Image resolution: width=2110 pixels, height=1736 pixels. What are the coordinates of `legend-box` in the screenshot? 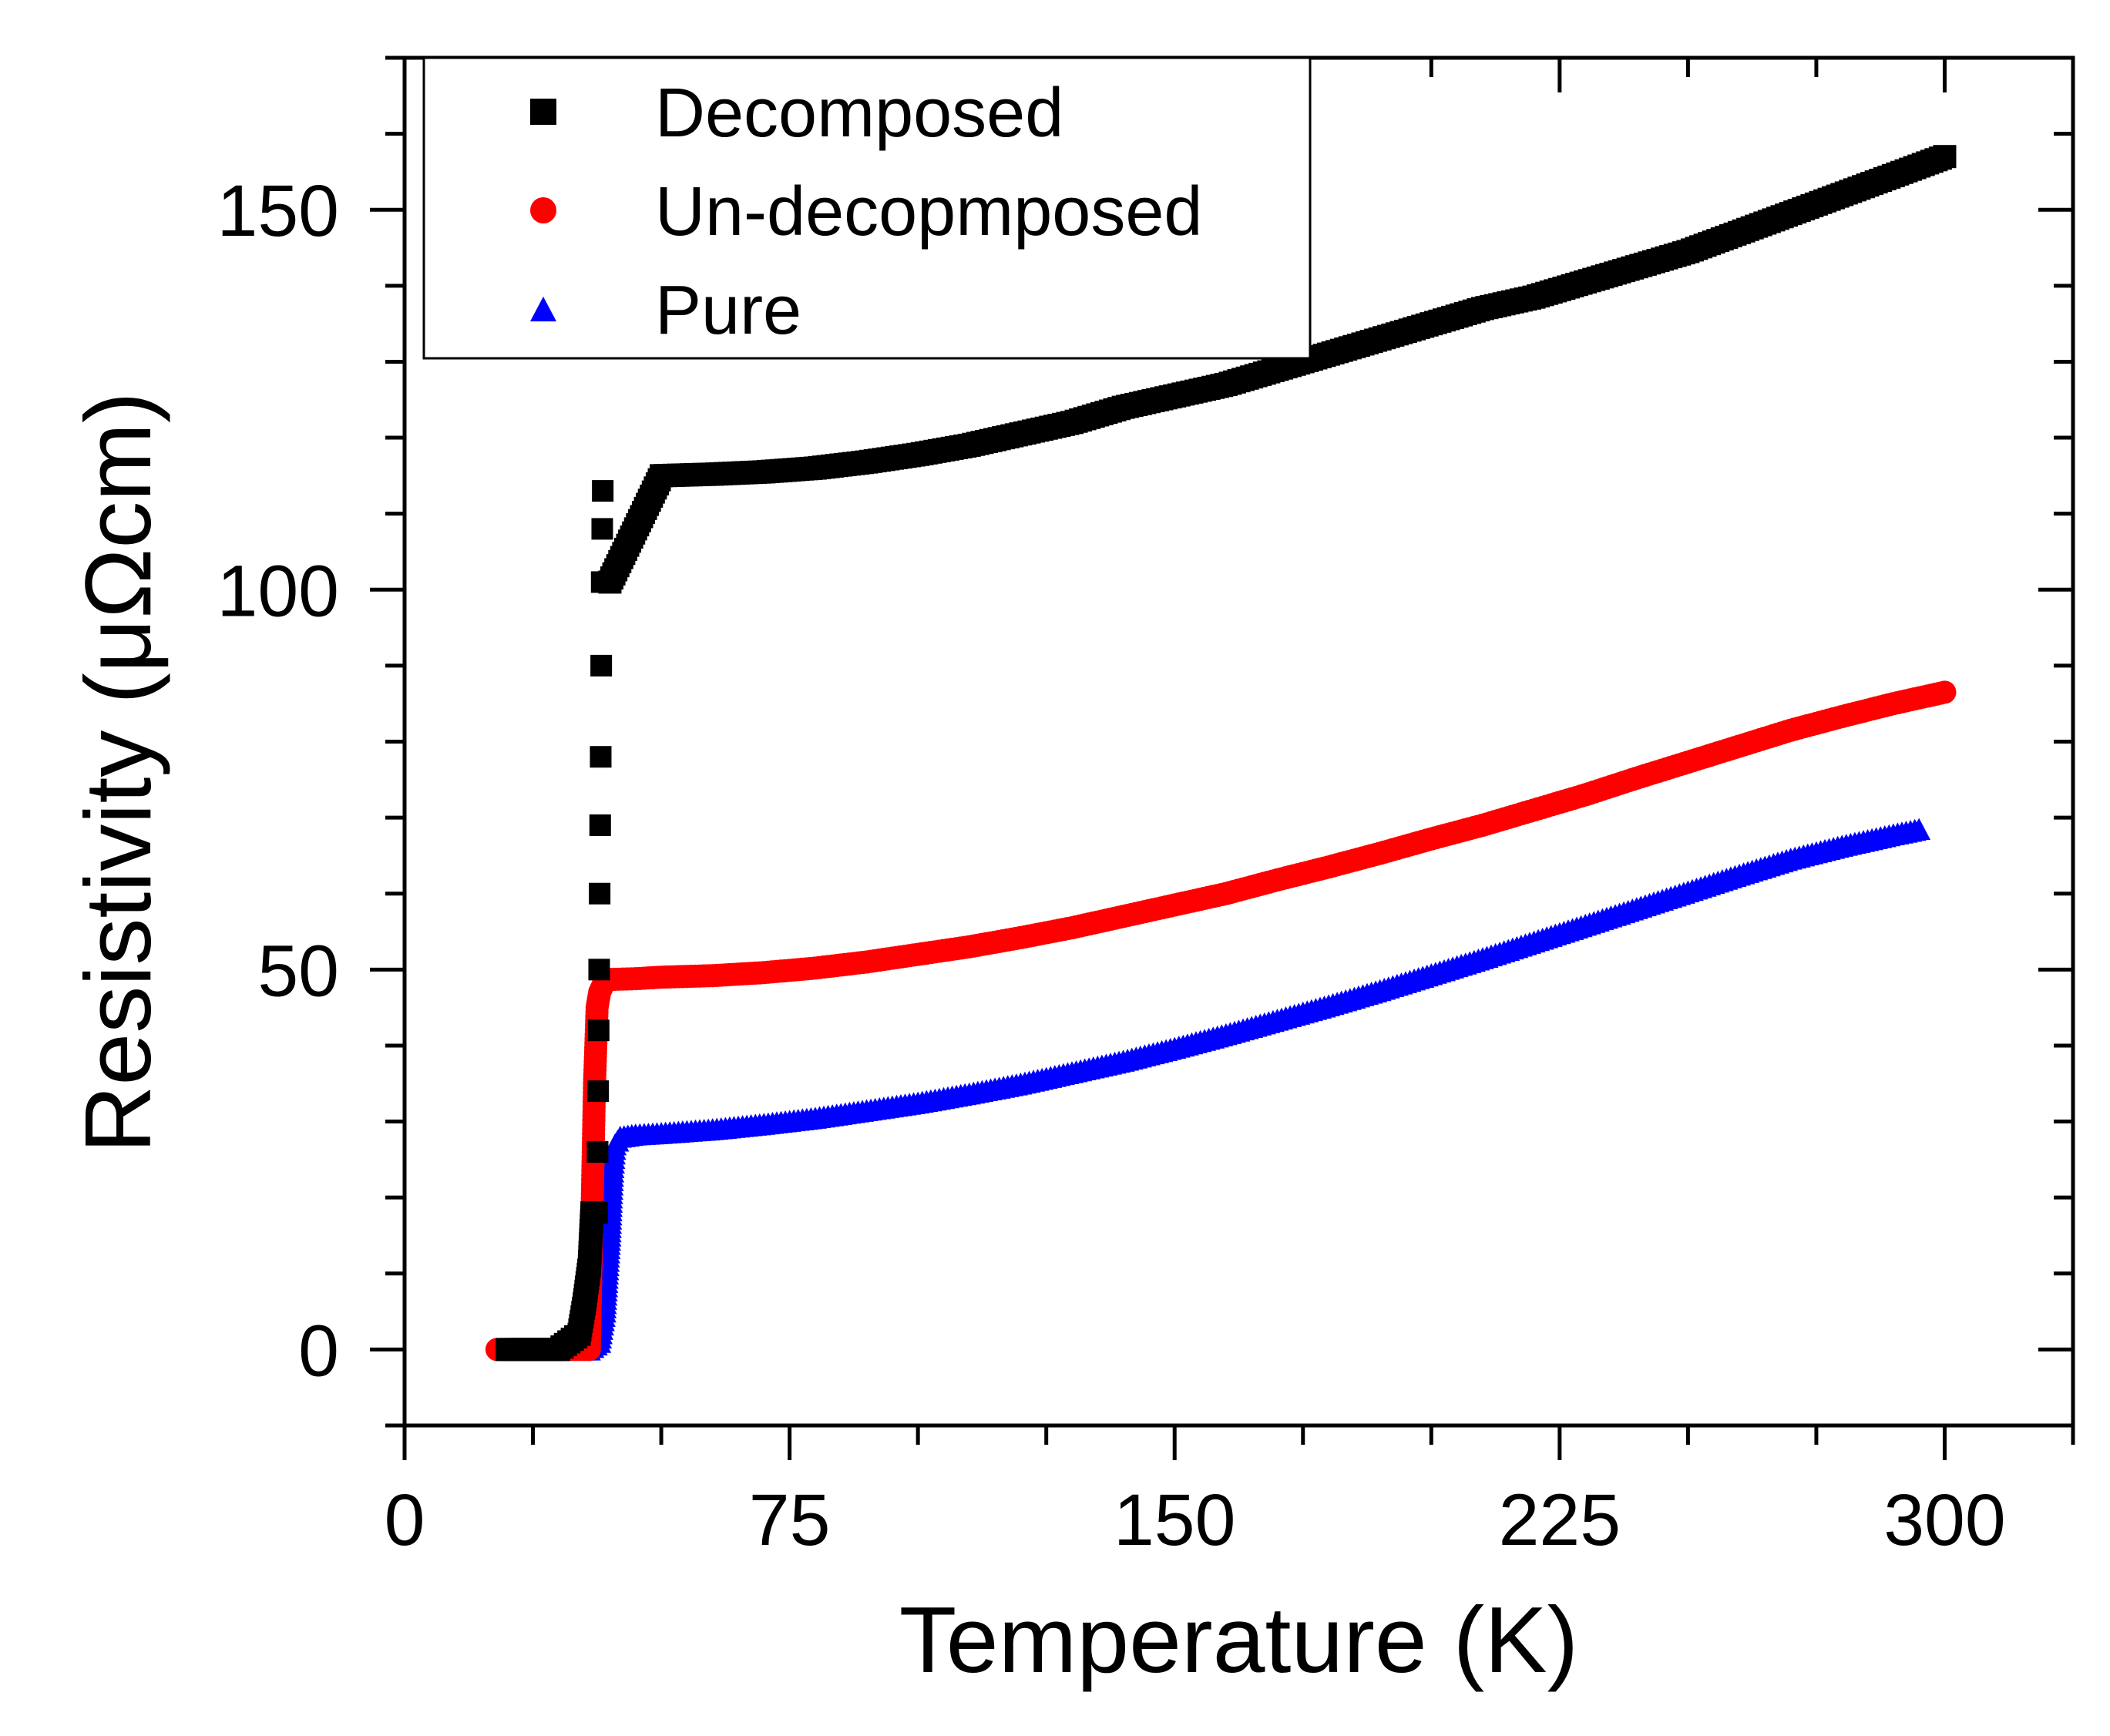 It's located at (867, 208).